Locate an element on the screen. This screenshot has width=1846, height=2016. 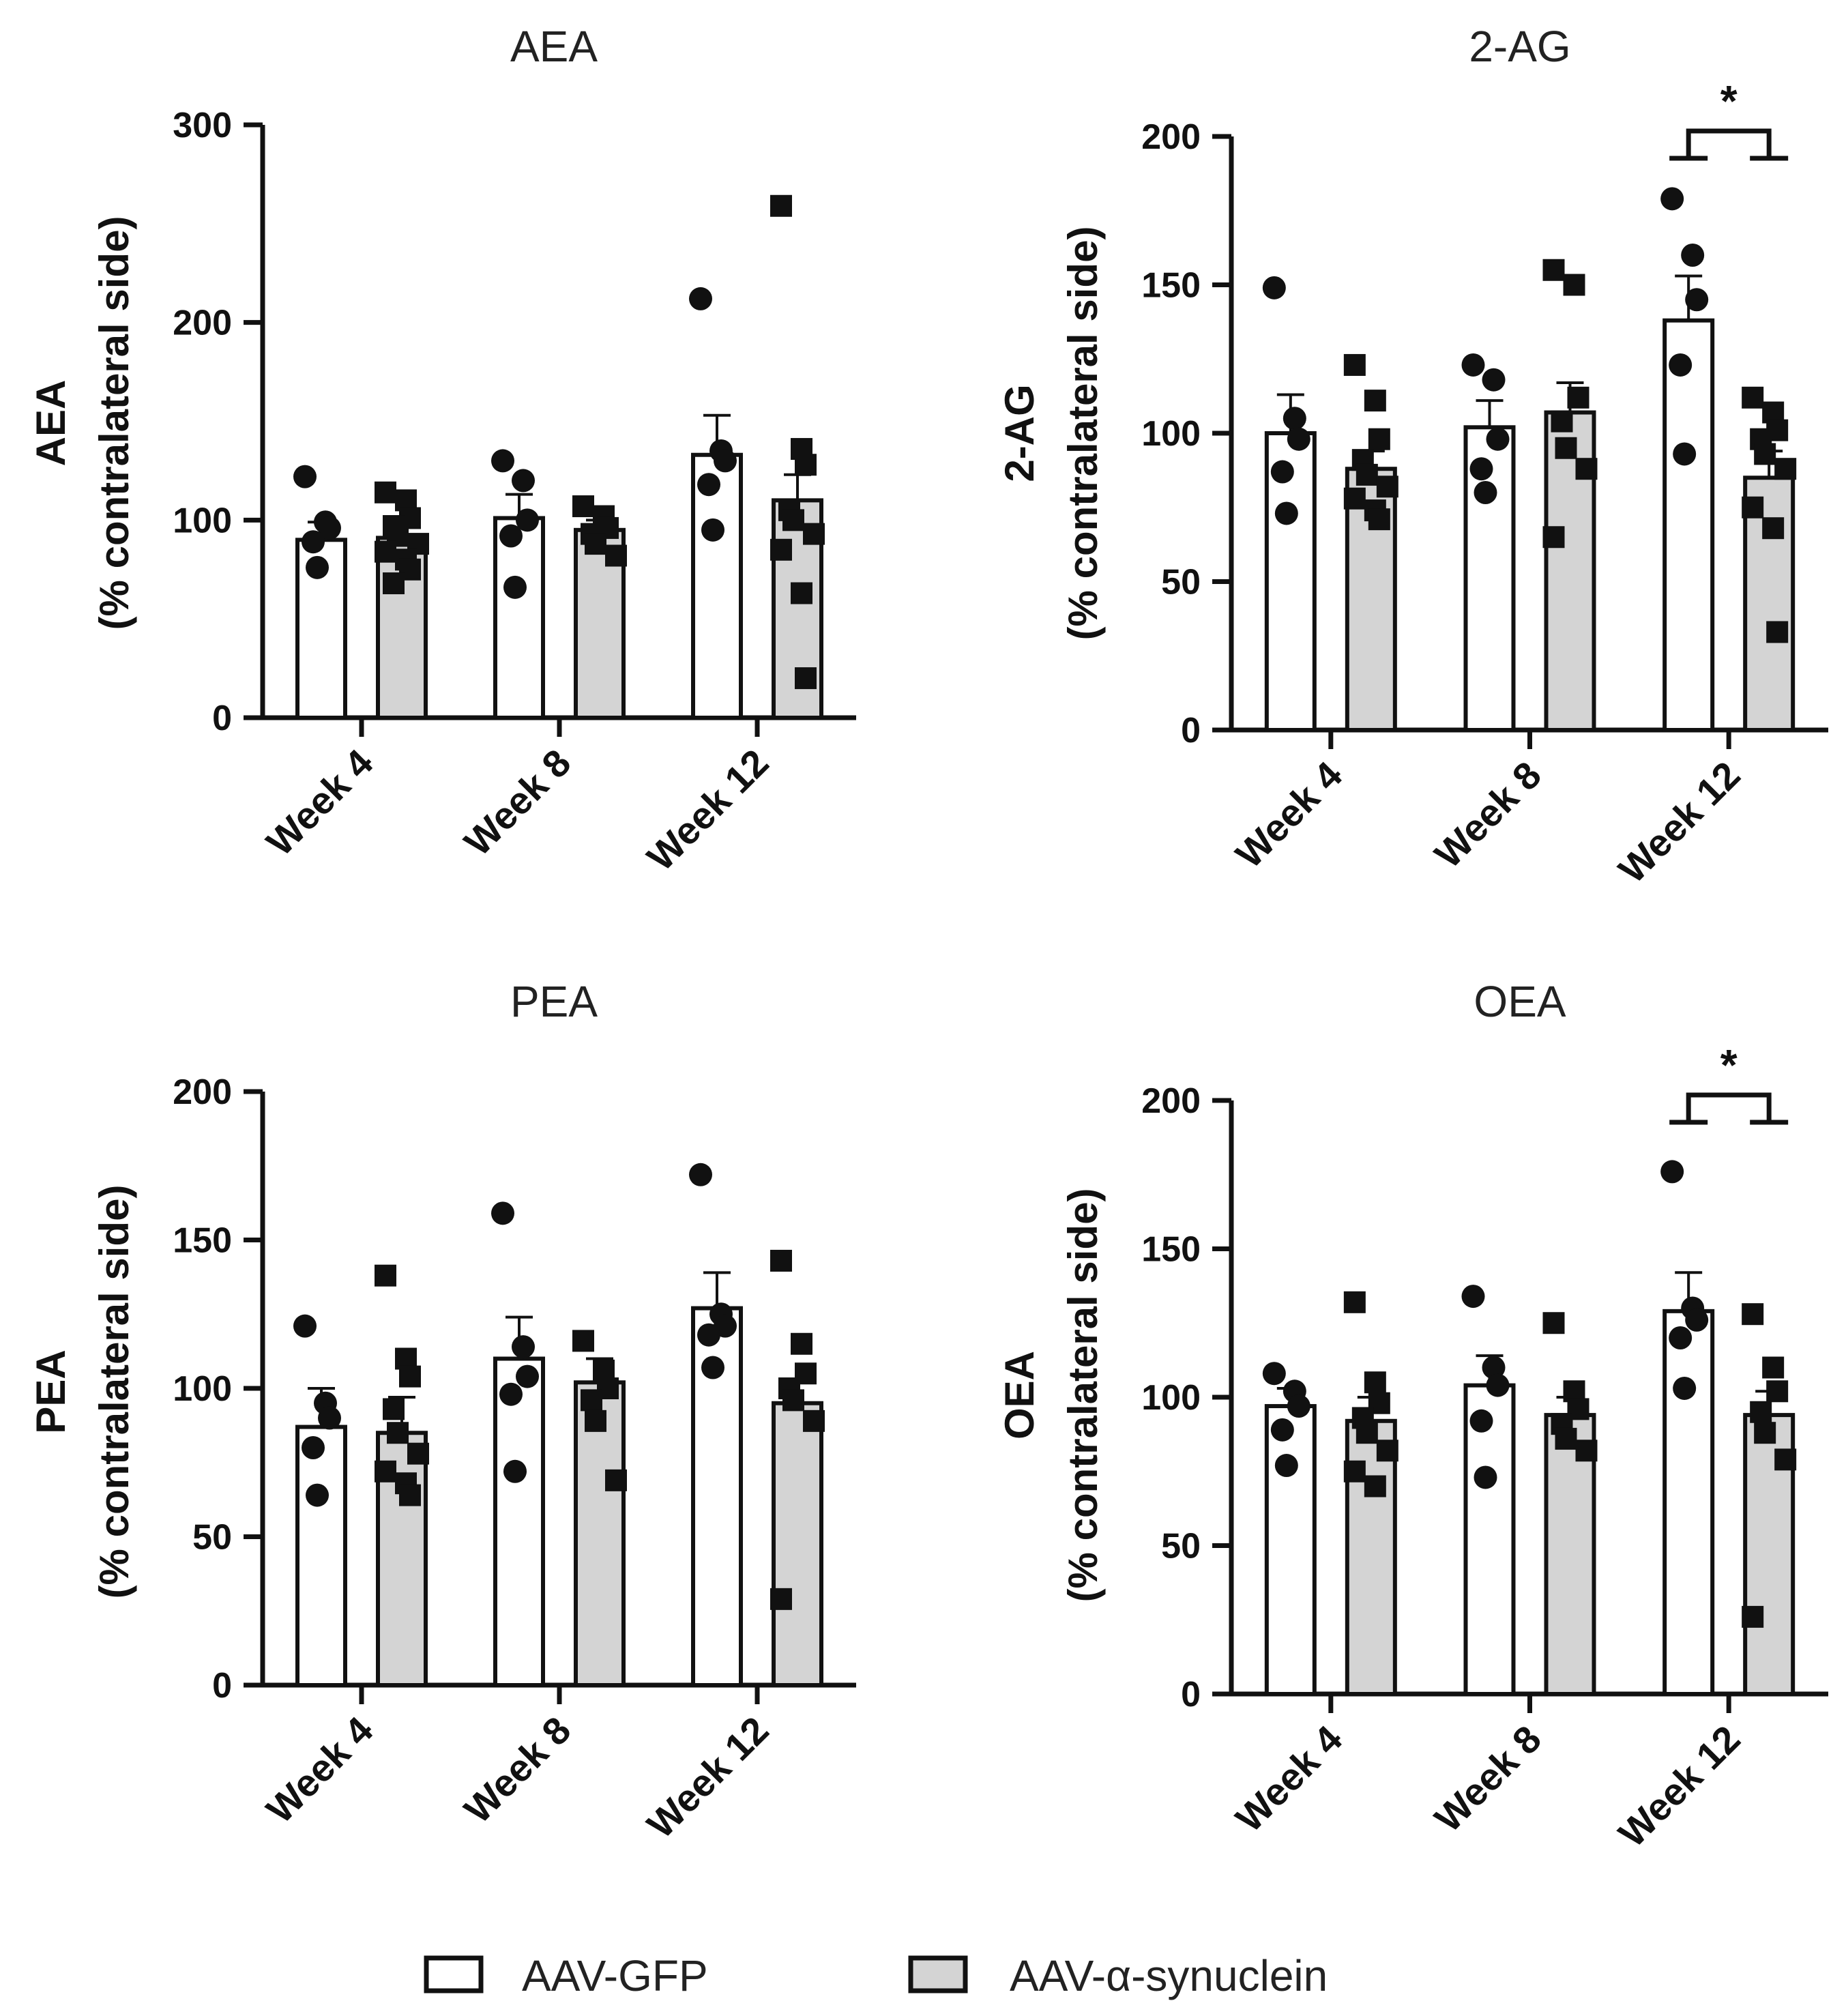
y-axis-label-main: 2-AG is located at coordinates (1019, 433).